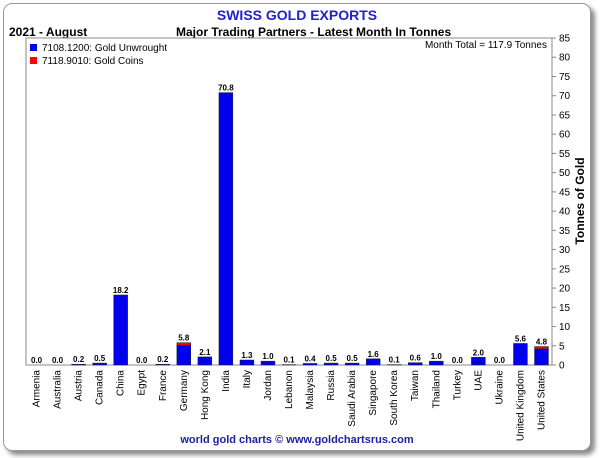 The height and width of the screenshot is (458, 600). I want to click on bar-value-label: 18.2, so click(121, 290).